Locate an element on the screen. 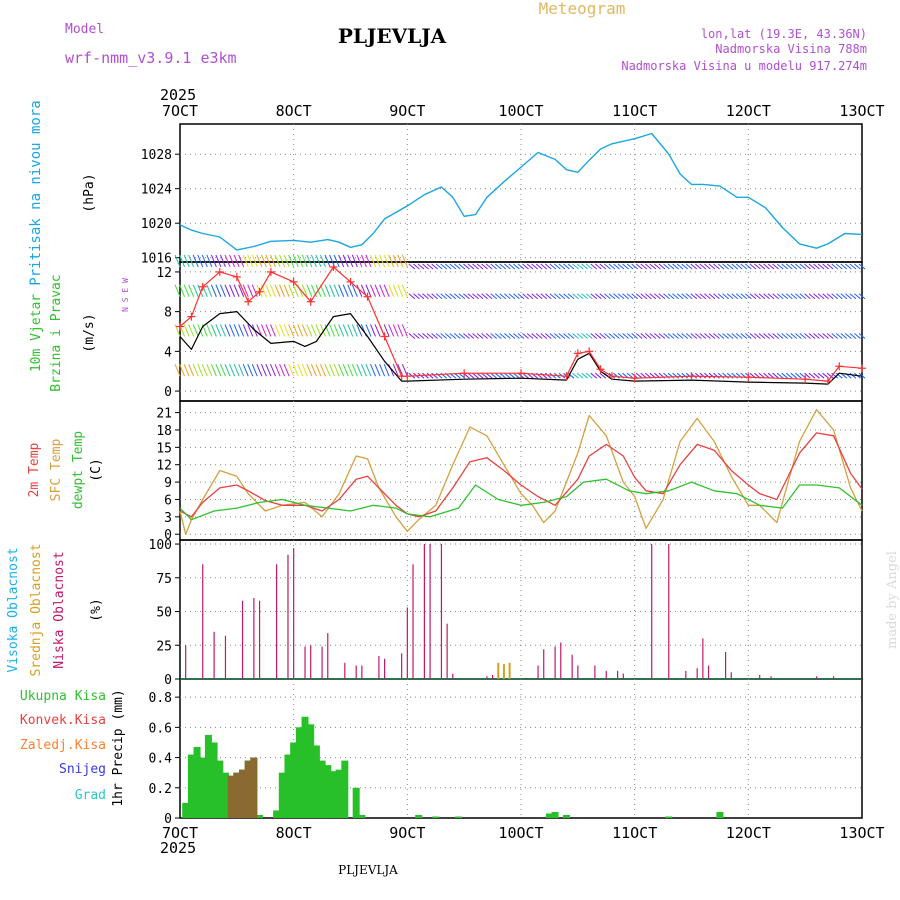  y-tick-label: 4 is located at coordinates (168, 352).